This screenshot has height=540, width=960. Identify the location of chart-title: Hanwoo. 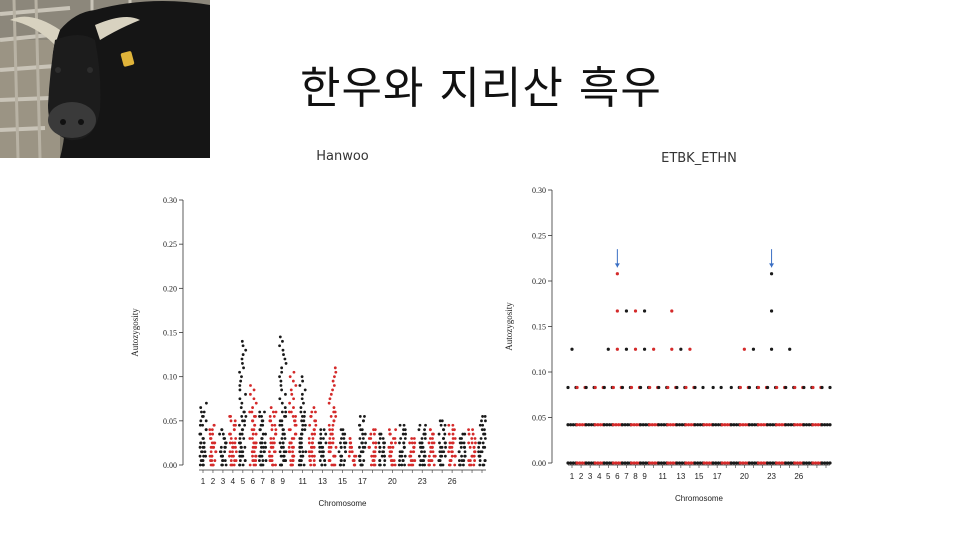
(342, 156).